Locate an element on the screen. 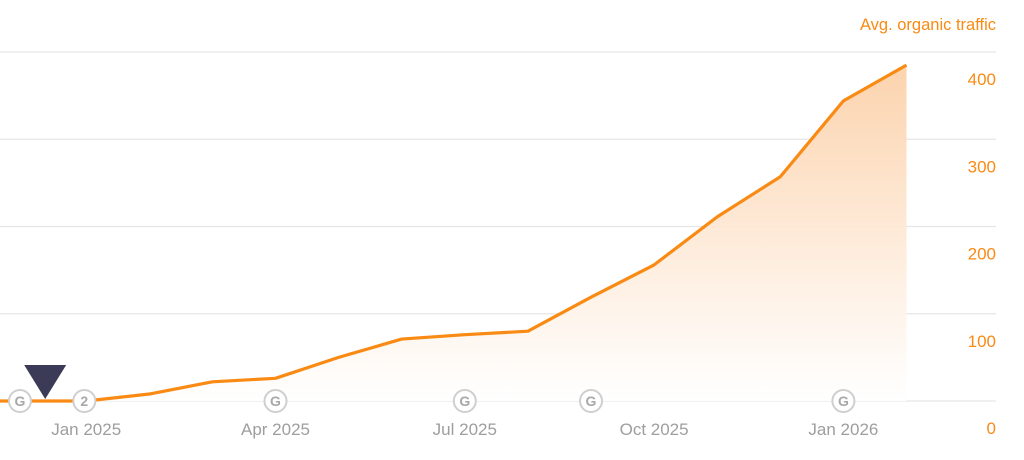 This screenshot has height=460, width=1024. y-tick-label: 200 is located at coordinates (982, 254).